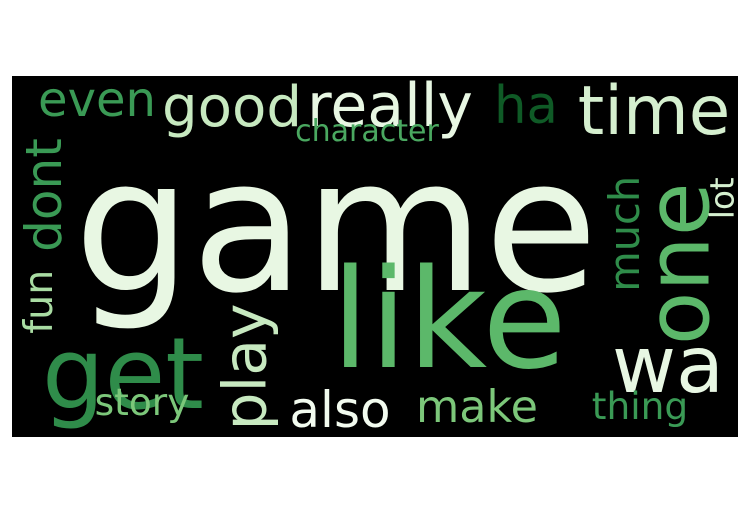 The width and height of the screenshot is (748, 514). I want to click on word-get: get, so click(123, 374).